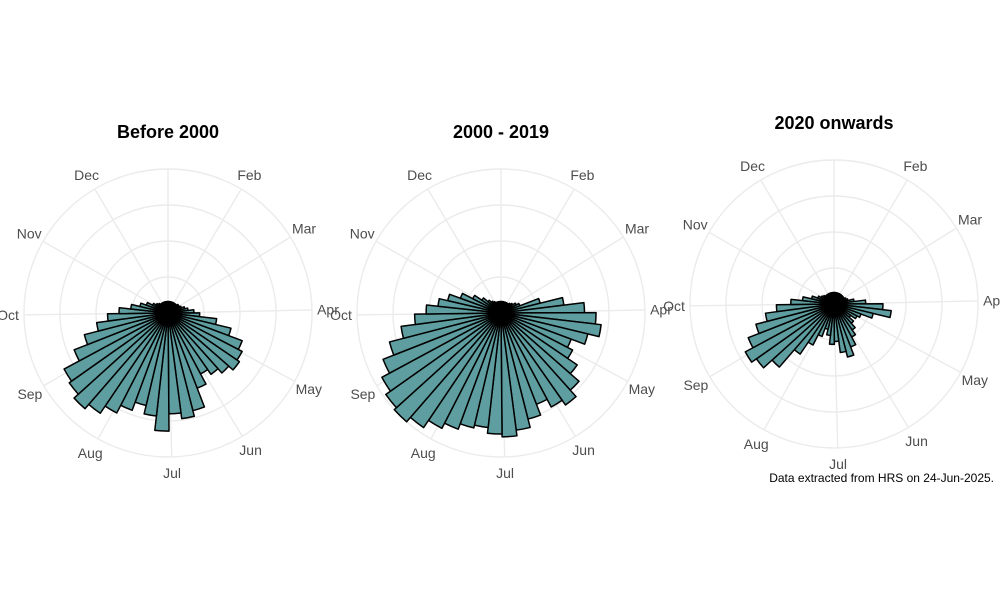  What do you see at coordinates (168, 132) in the screenshot?
I see `panel-title: Before 2000` at bounding box center [168, 132].